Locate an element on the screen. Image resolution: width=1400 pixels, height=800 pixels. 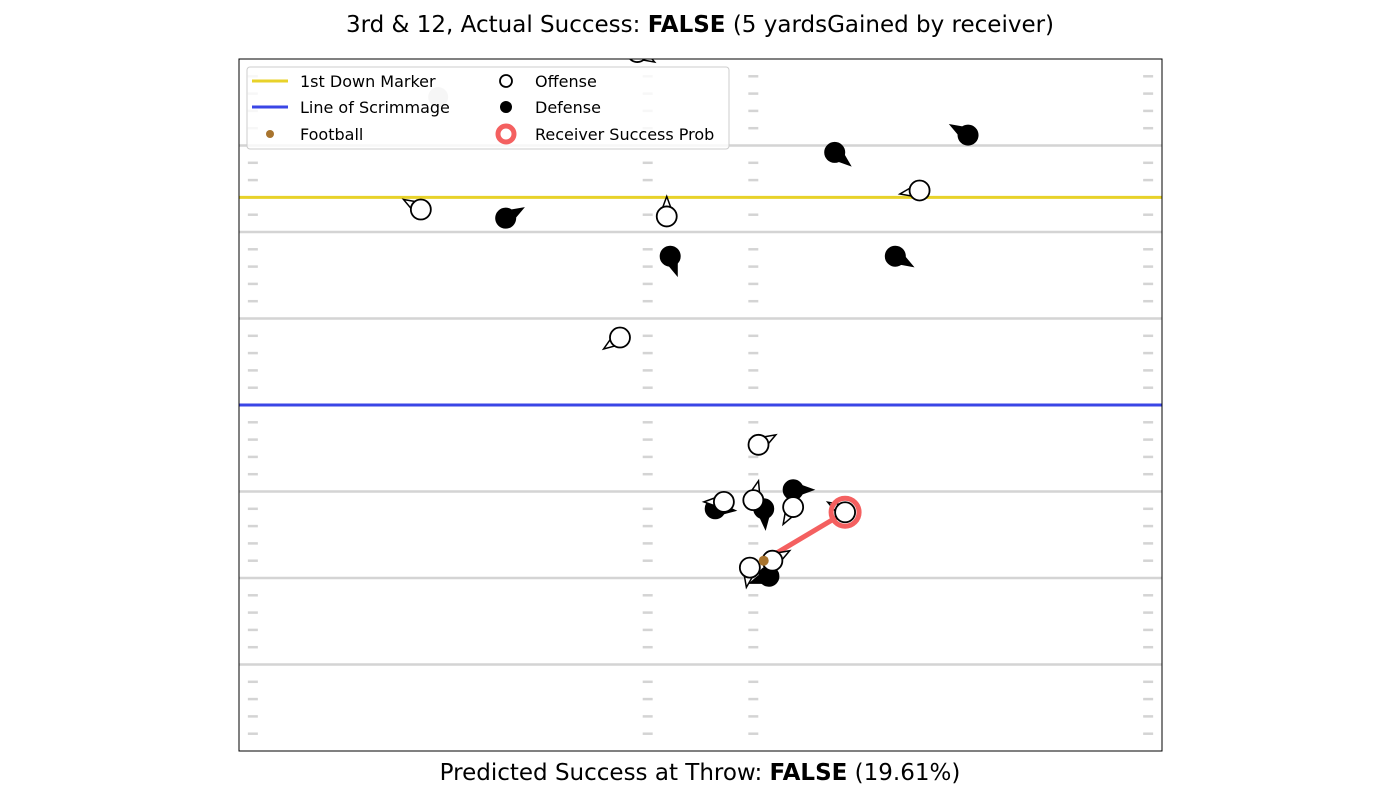
legend-label-scrimmage: Line of Scrimmage is located at coordinates (375, 107).